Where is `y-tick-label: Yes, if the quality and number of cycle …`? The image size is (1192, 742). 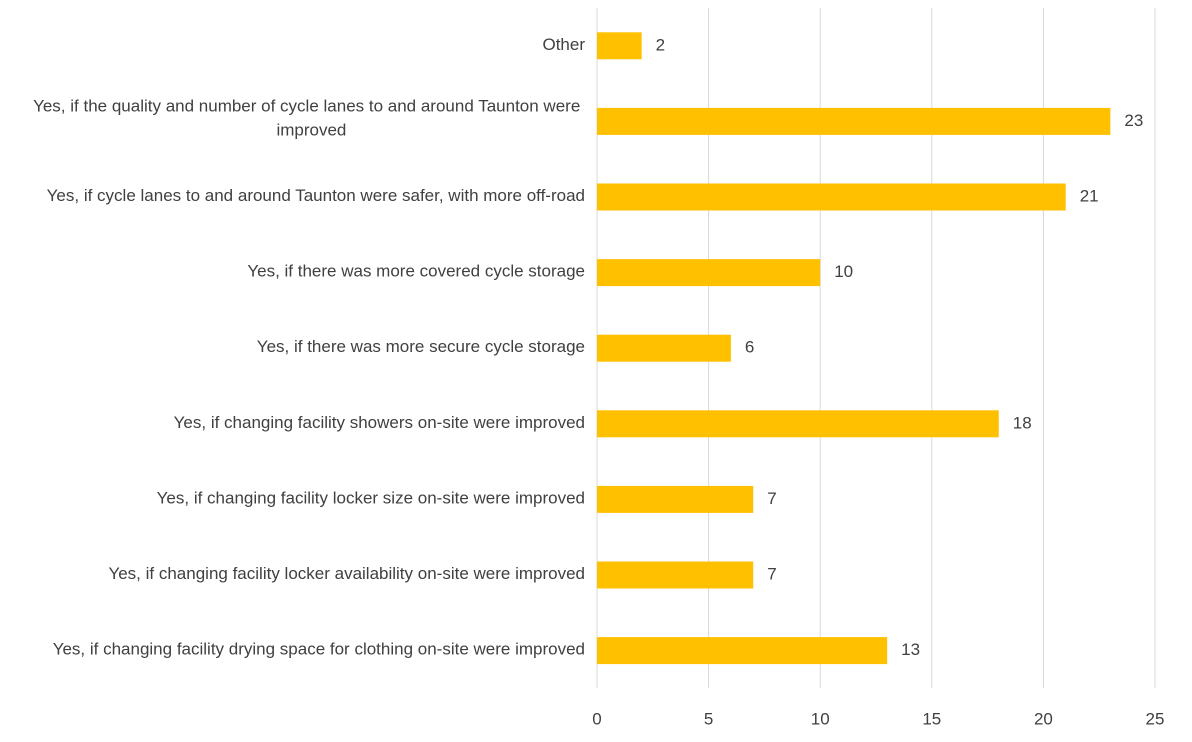
y-tick-label: Yes, if the quality and number of cycle … is located at coordinates (309, 118).